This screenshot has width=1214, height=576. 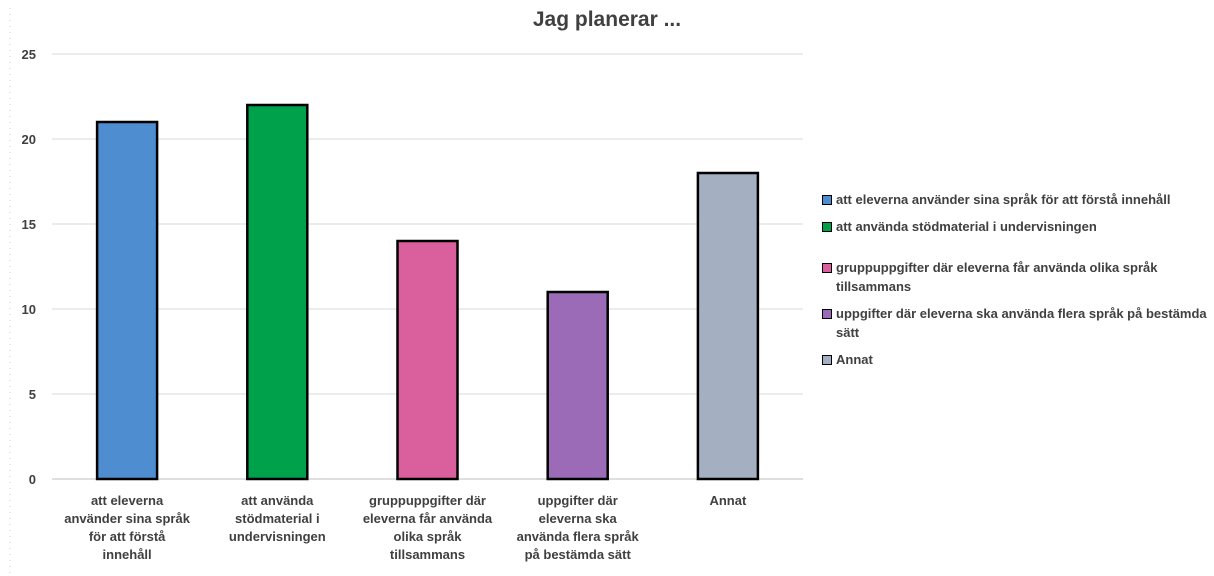 What do you see at coordinates (29, 309) in the screenshot?
I see `y-tick-label: 10` at bounding box center [29, 309].